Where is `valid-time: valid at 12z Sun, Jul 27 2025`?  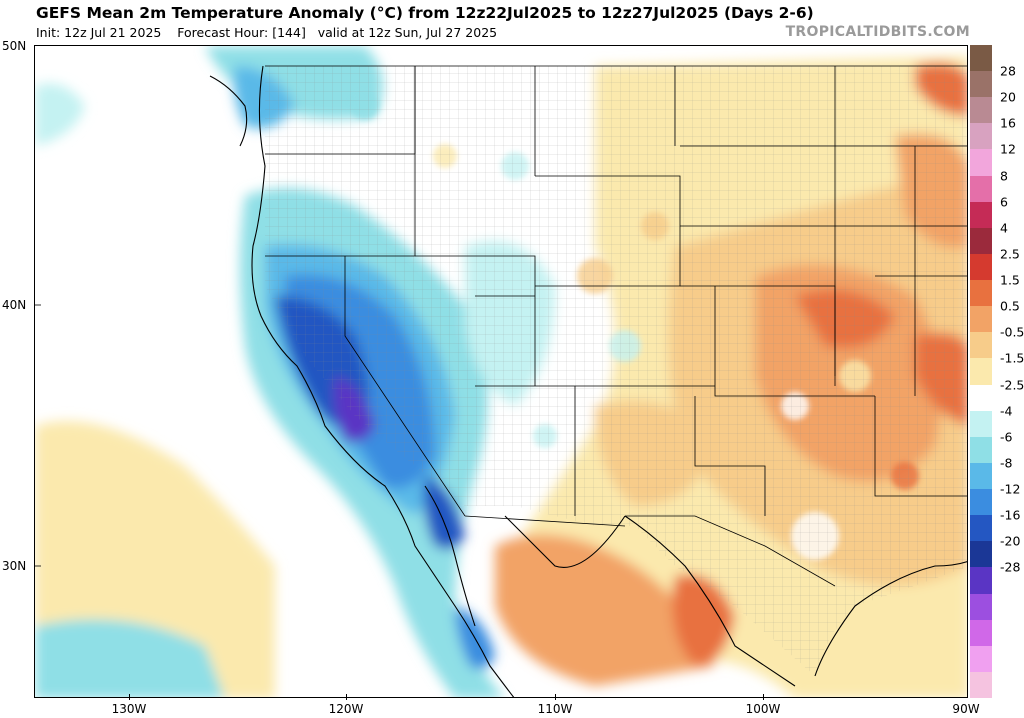 valid-time: valid at 12z Sun, Jul 27 2025 is located at coordinates (407, 32).